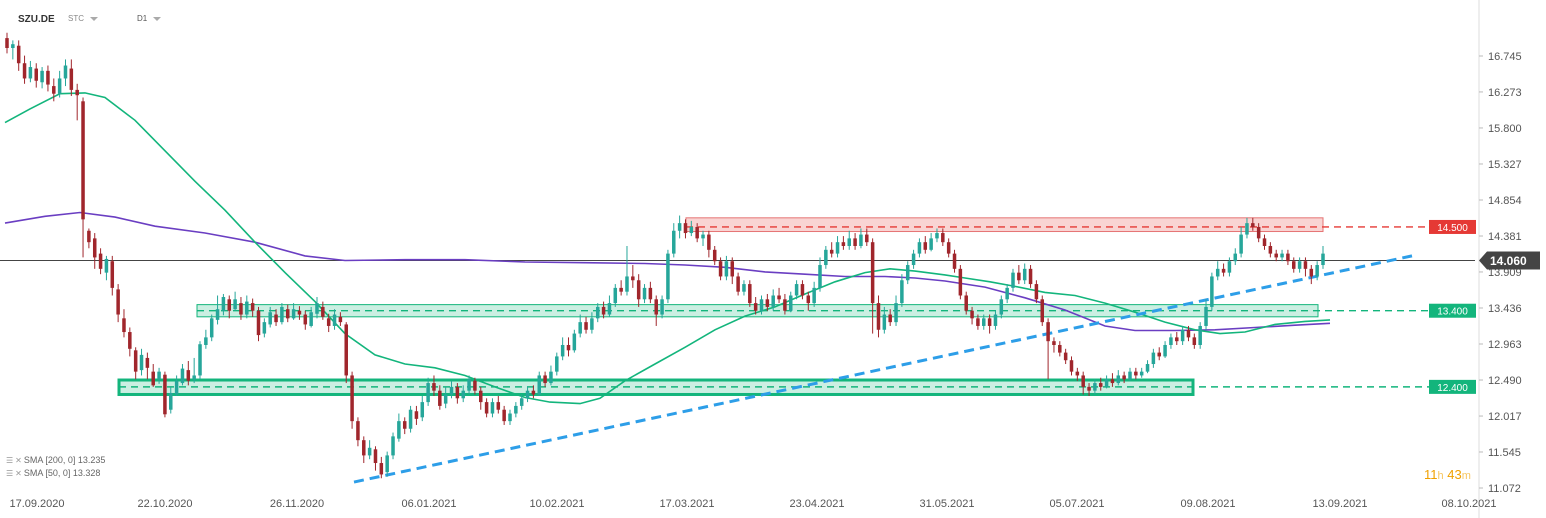 The width and height of the screenshot is (1546, 518). What do you see at coordinates (64, 460) in the screenshot?
I see `legend-sma200-label: SMA [200, 0] 13.235` at bounding box center [64, 460].